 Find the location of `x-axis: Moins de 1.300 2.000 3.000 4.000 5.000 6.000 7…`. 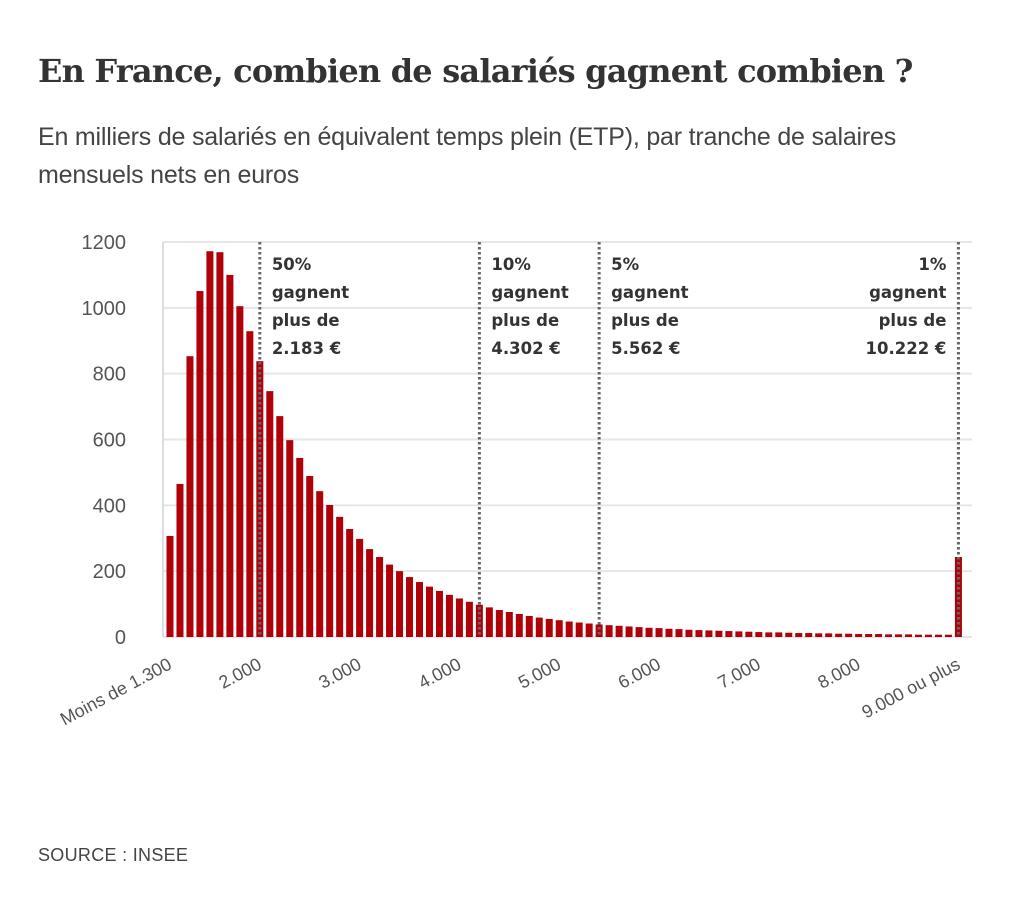

x-axis: Moins de 1.300 2.000 3.000 4.000 5.000 6.000 7… is located at coordinates (510, 691).